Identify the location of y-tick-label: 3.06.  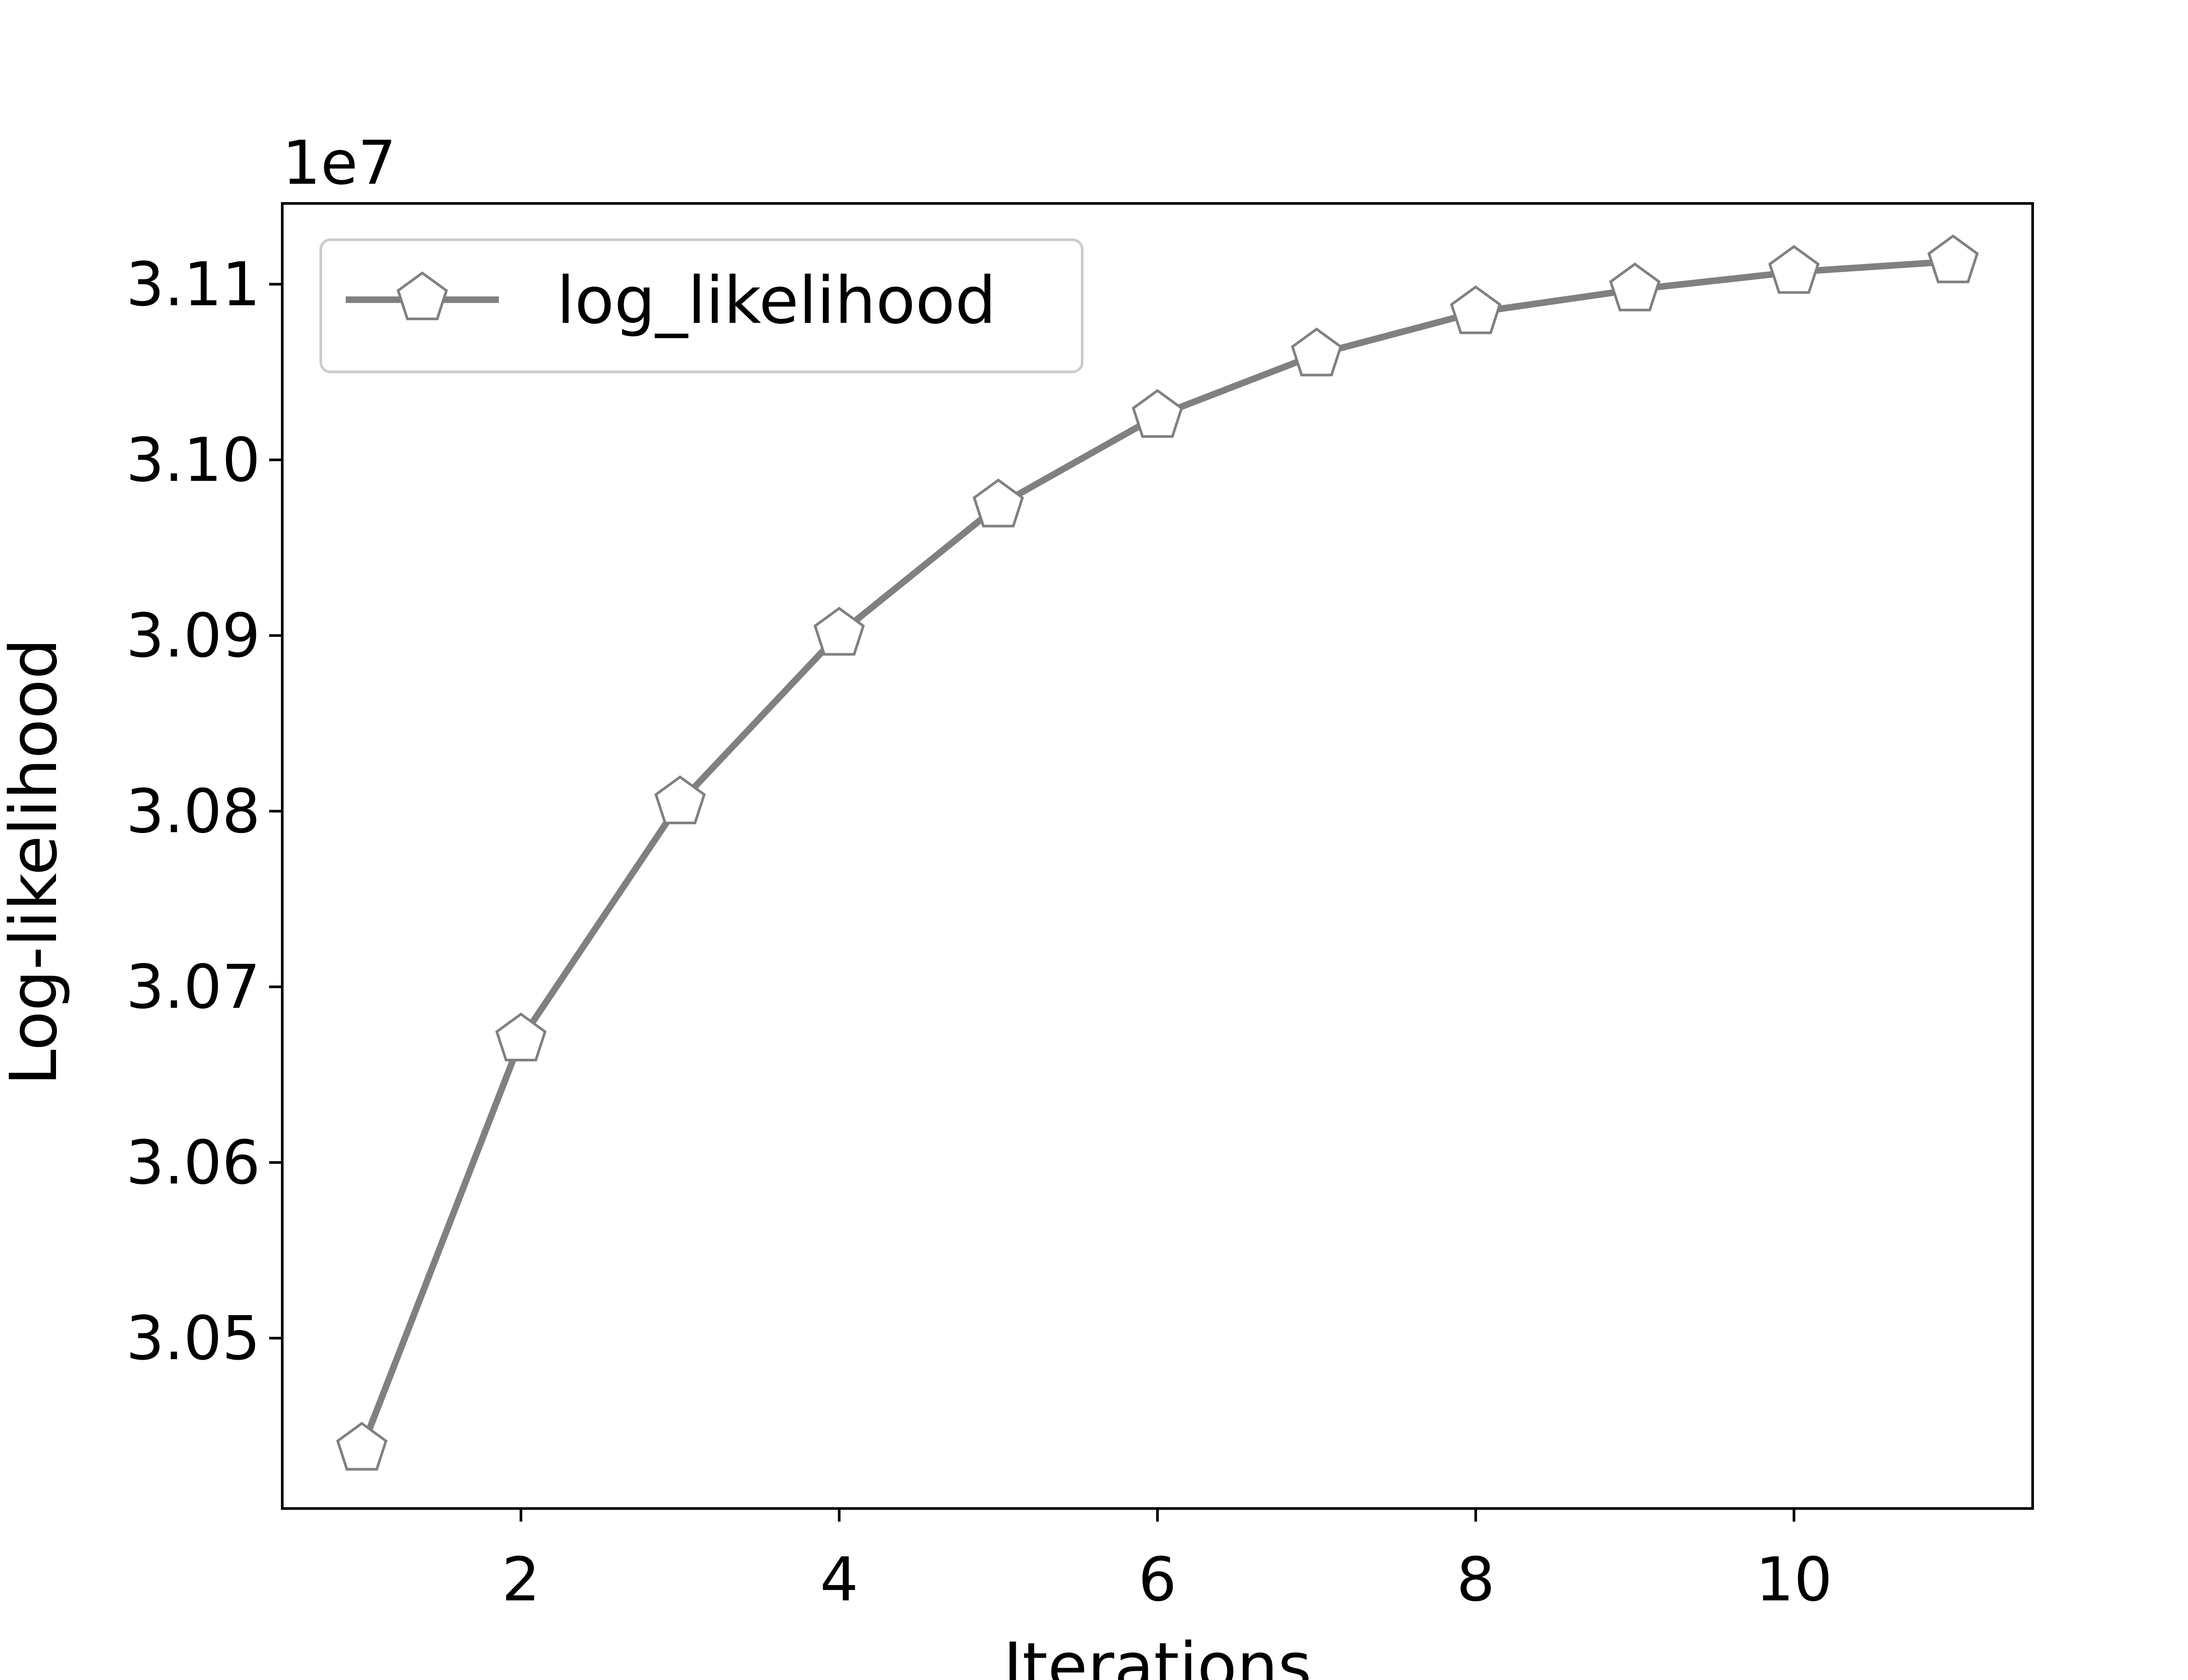
(193, 1162).